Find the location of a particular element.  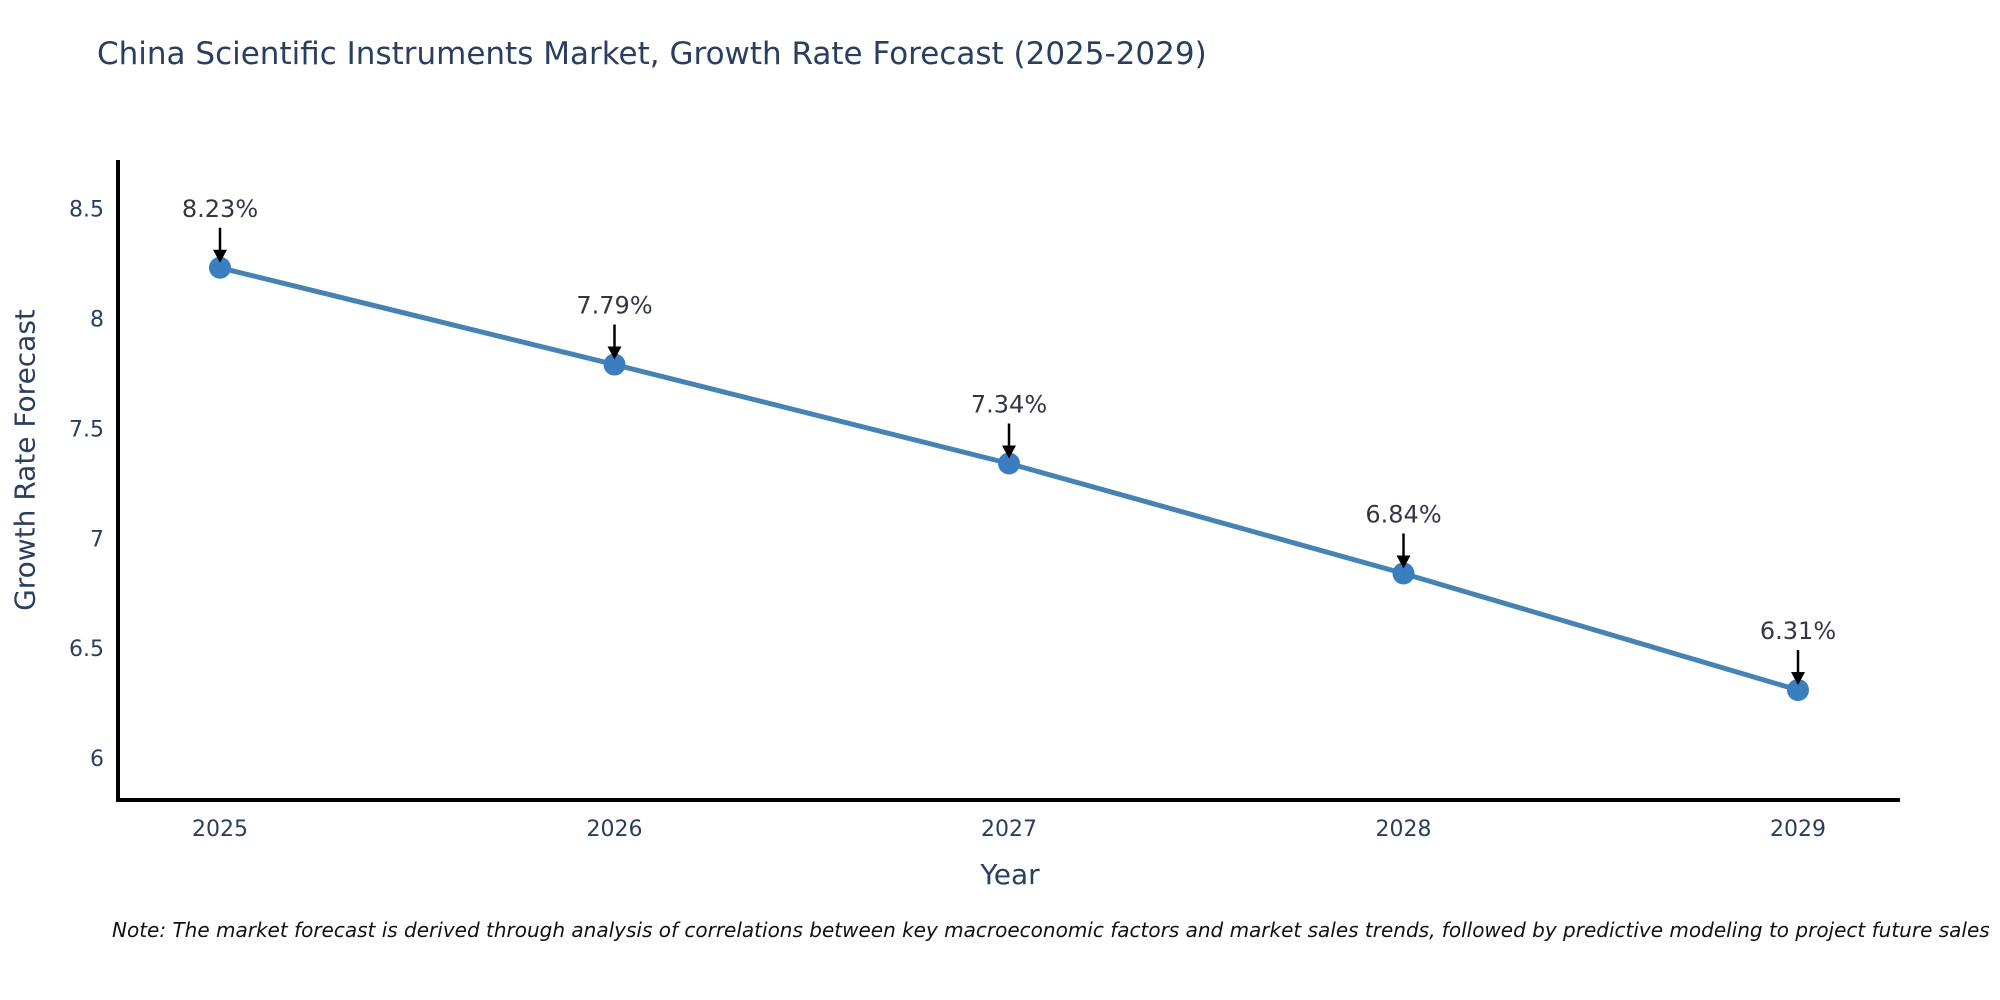

x-axis-title: Year is located at coordinates (1010, 874).